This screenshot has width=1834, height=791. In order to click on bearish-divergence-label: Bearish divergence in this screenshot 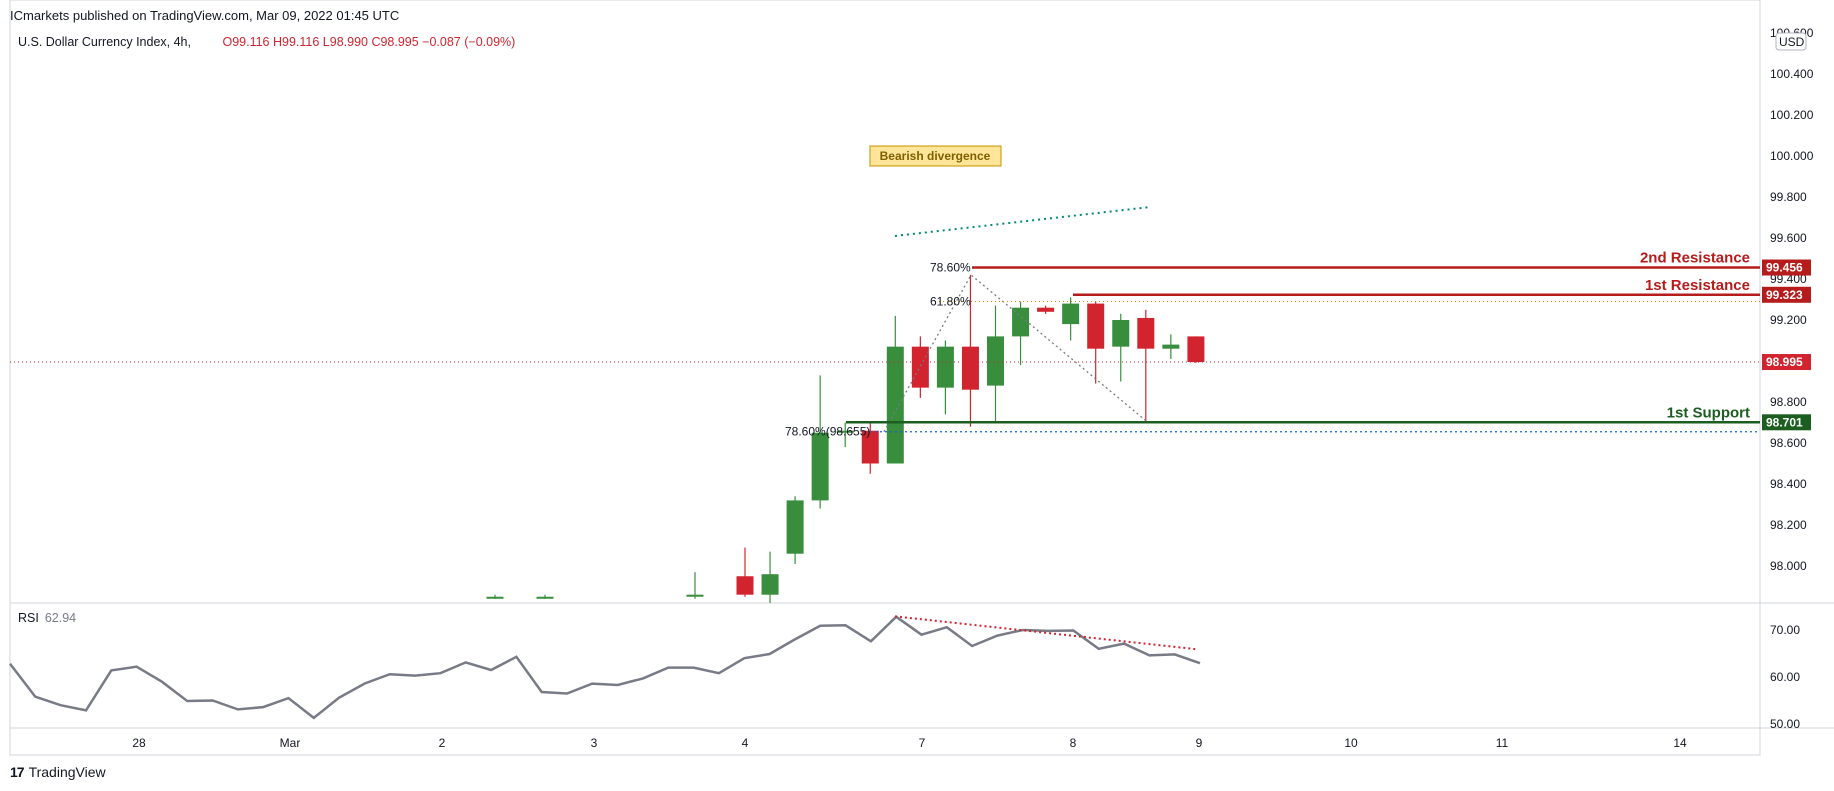, I will do `click(935, 156)`.